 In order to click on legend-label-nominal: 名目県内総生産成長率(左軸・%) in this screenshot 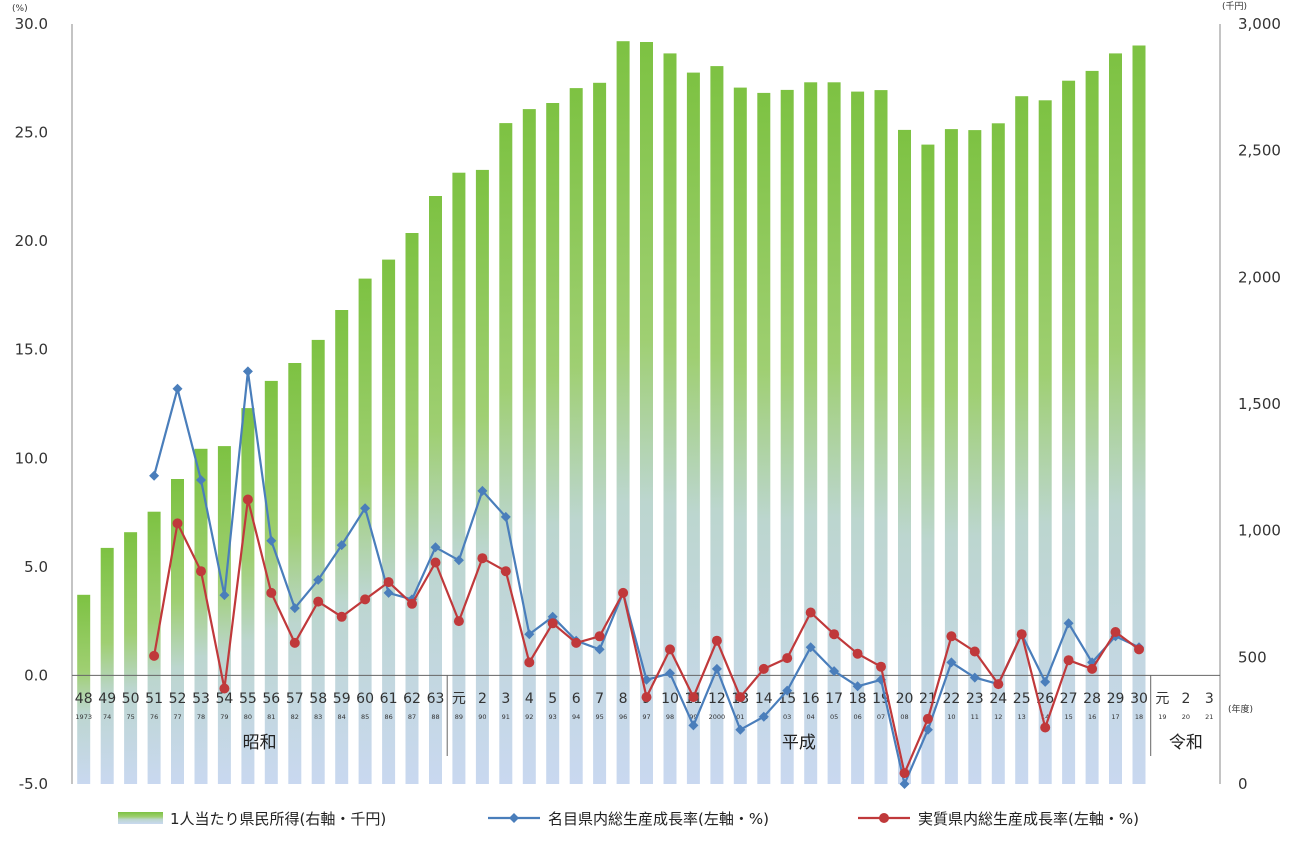, I will do `click(658, 819)`.